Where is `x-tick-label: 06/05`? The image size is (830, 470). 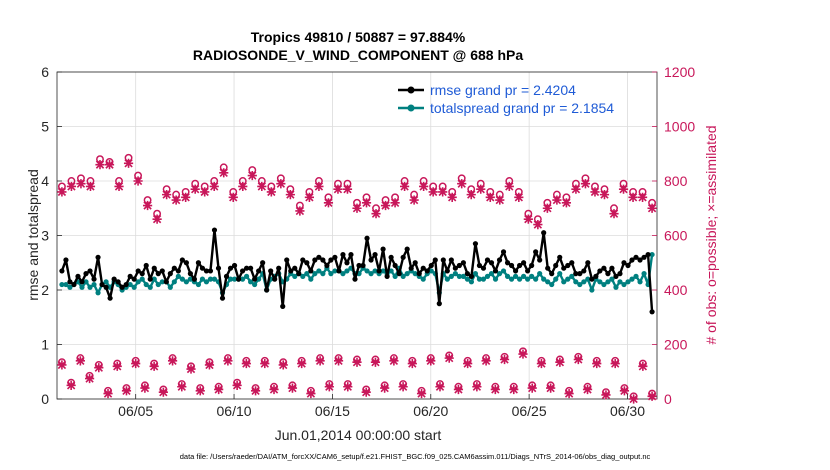
x-tick-label: 06/05 is located at coordinates (135, 411).